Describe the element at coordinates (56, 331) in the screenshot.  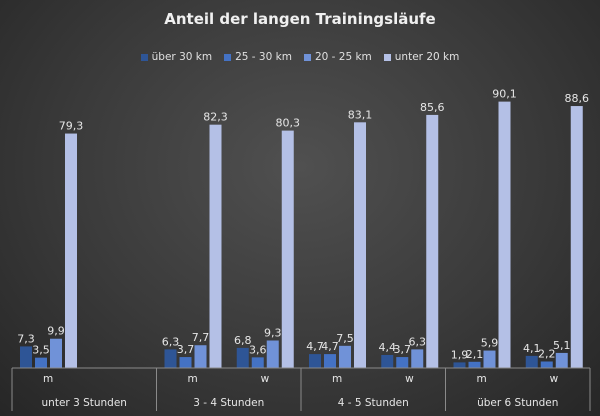
I see `data-label: 9,9` at that location.